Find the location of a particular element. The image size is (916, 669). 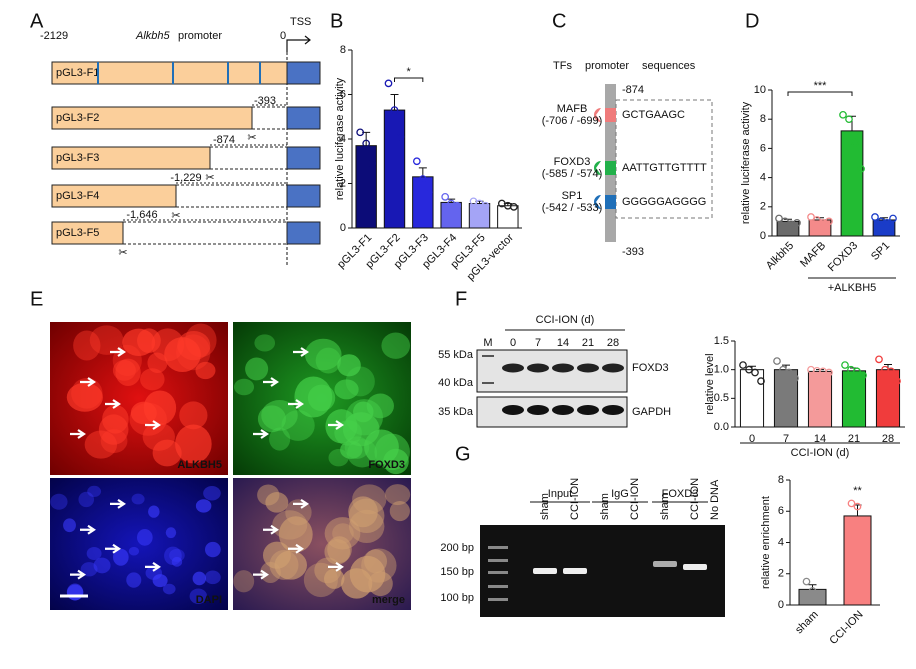

label: promoter is located at coordinates (607, 66).